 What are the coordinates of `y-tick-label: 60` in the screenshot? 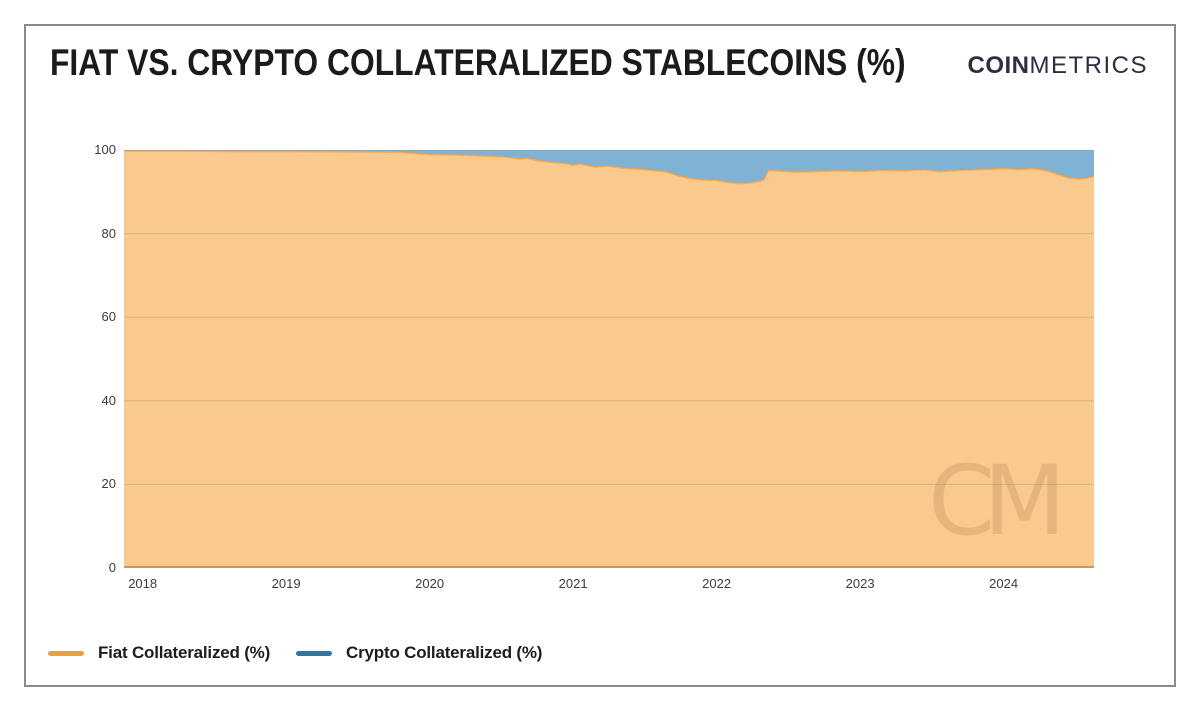 It's located at (108, 317).